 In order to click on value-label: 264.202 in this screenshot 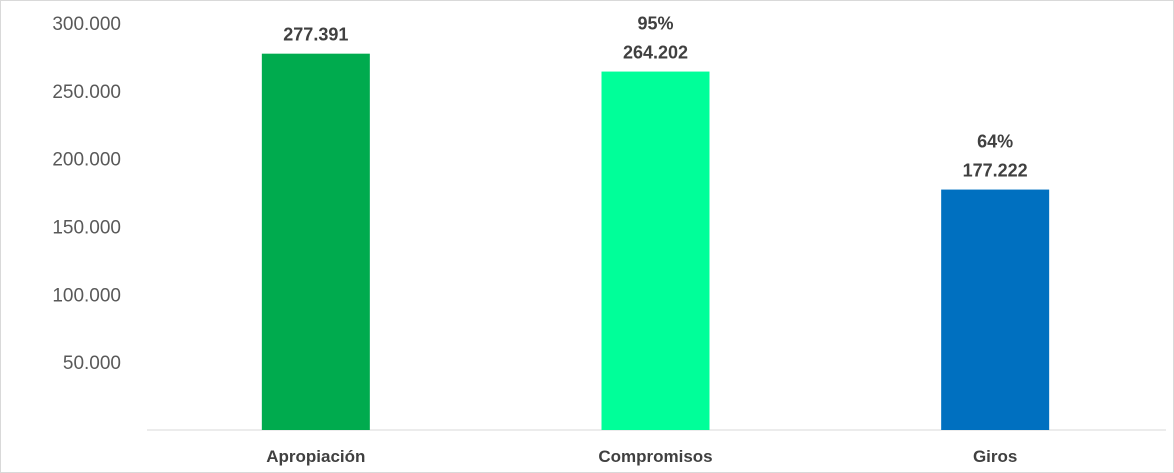, I will do `click(655, 53)`.